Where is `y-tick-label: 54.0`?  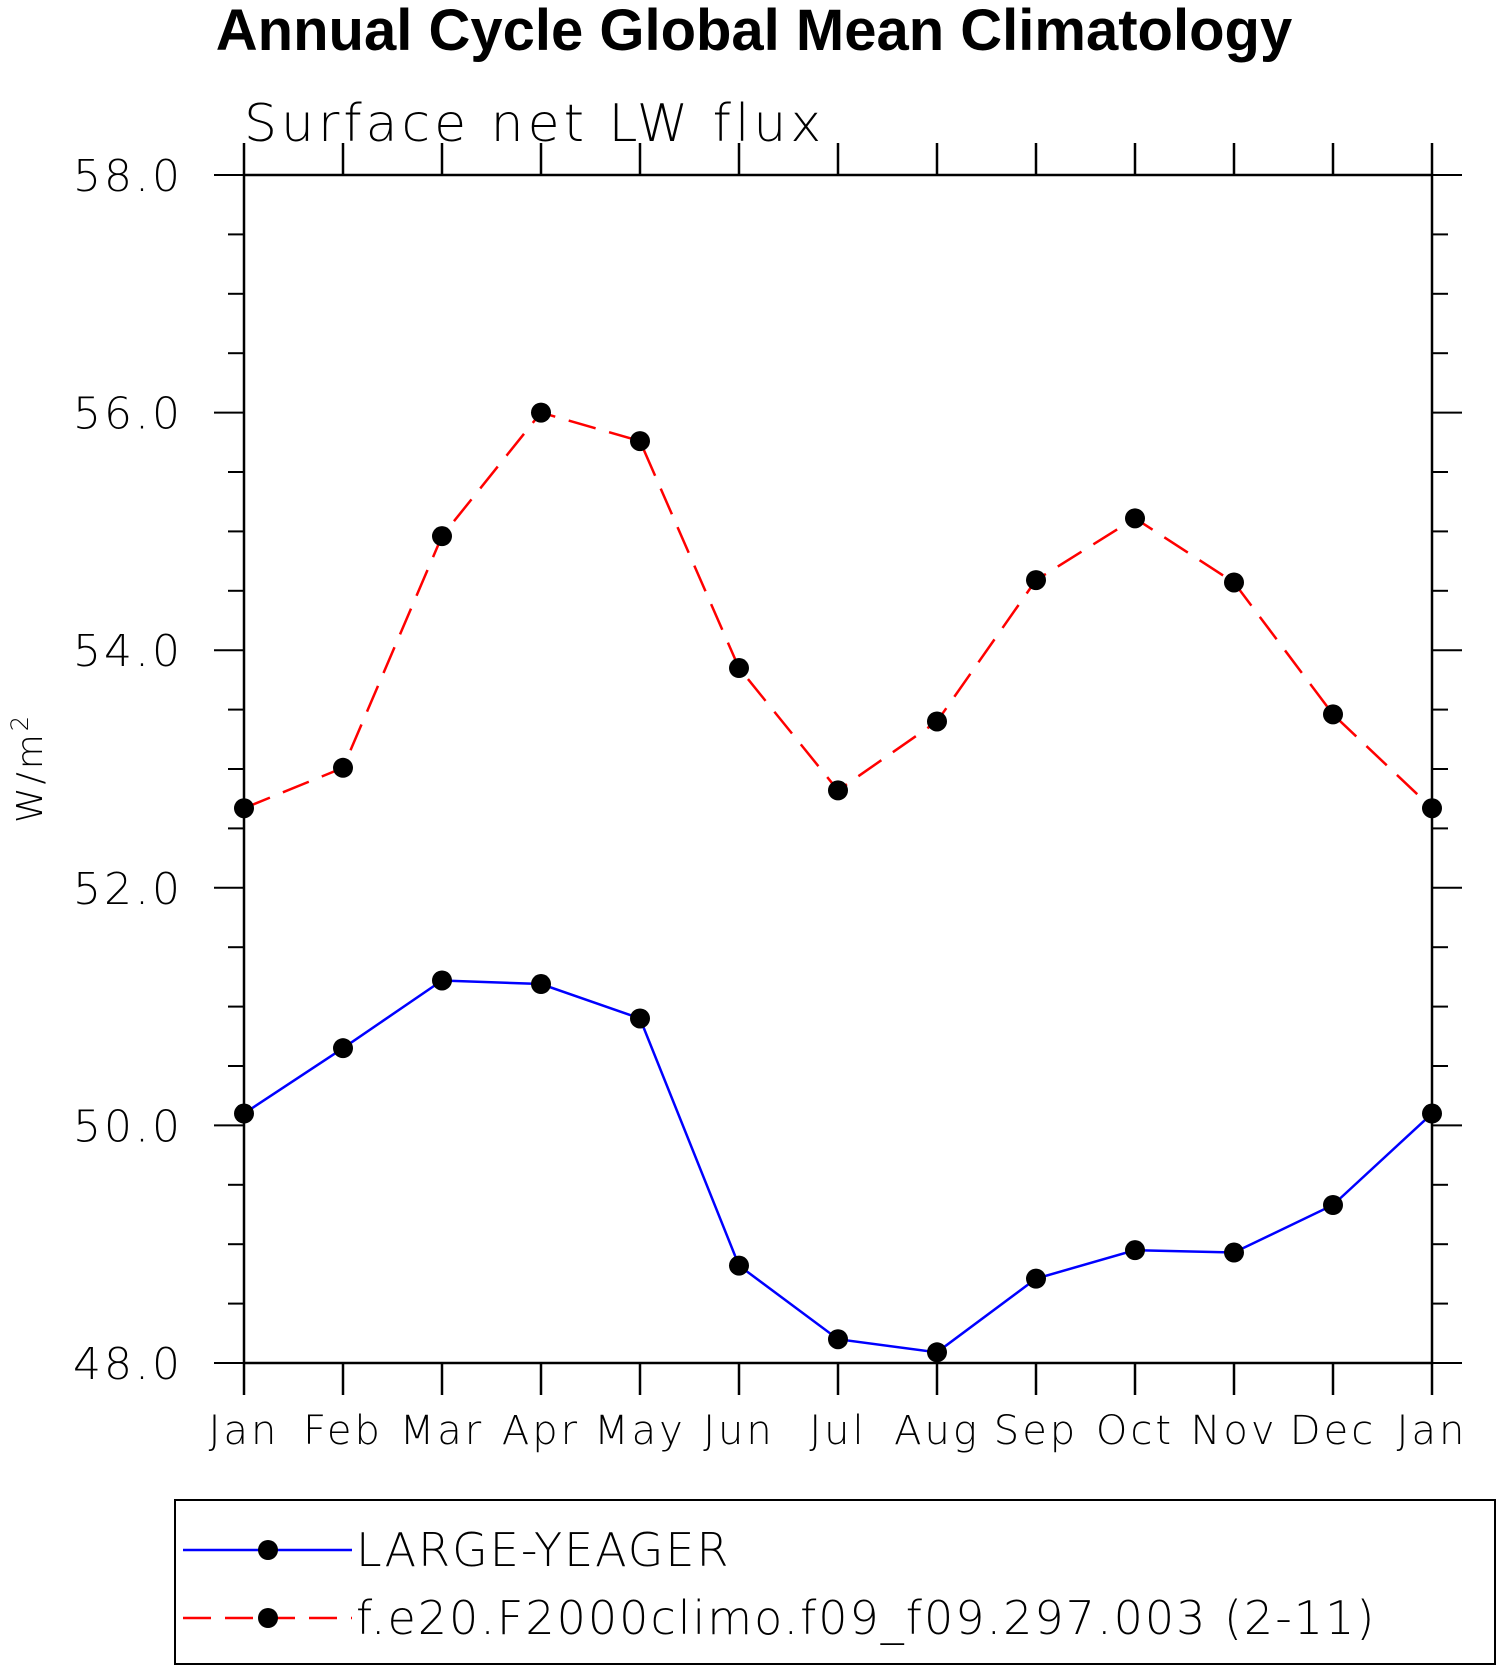 y-tick-label: 54.0 is located at coordinates (128, 651).